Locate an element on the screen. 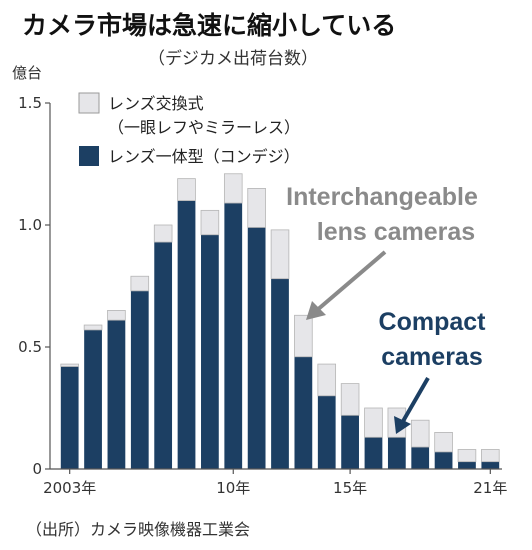 The width and height of the screenshot is (532, 550). annotation-interchangeable-line1: Interchangeable is located at coordinates (382, 197).